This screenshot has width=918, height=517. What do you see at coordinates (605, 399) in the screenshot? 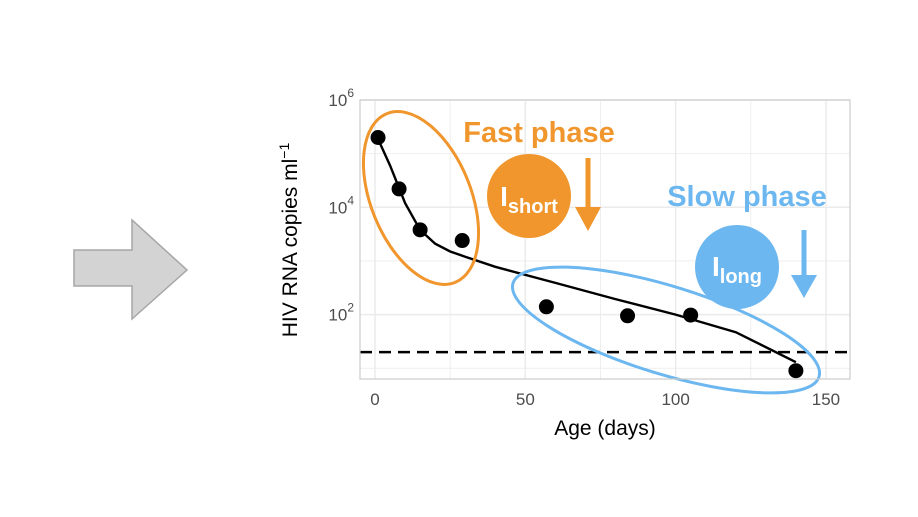
I see `x-tick-labels: 0 50 100 150` at bounding box center [605, 399].